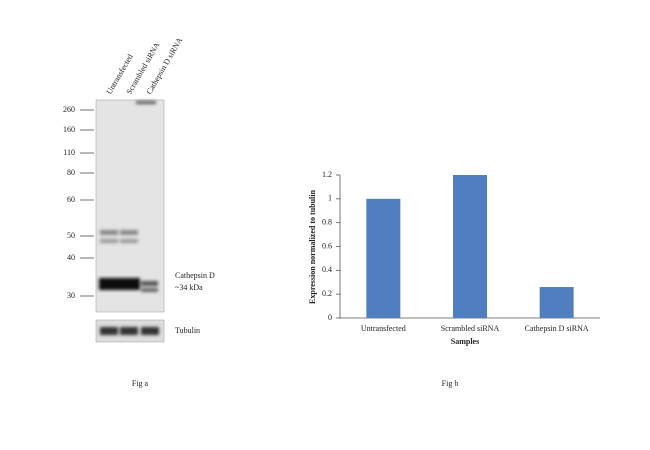  I want to click on y-tick-label: 1, so click(330, 198).